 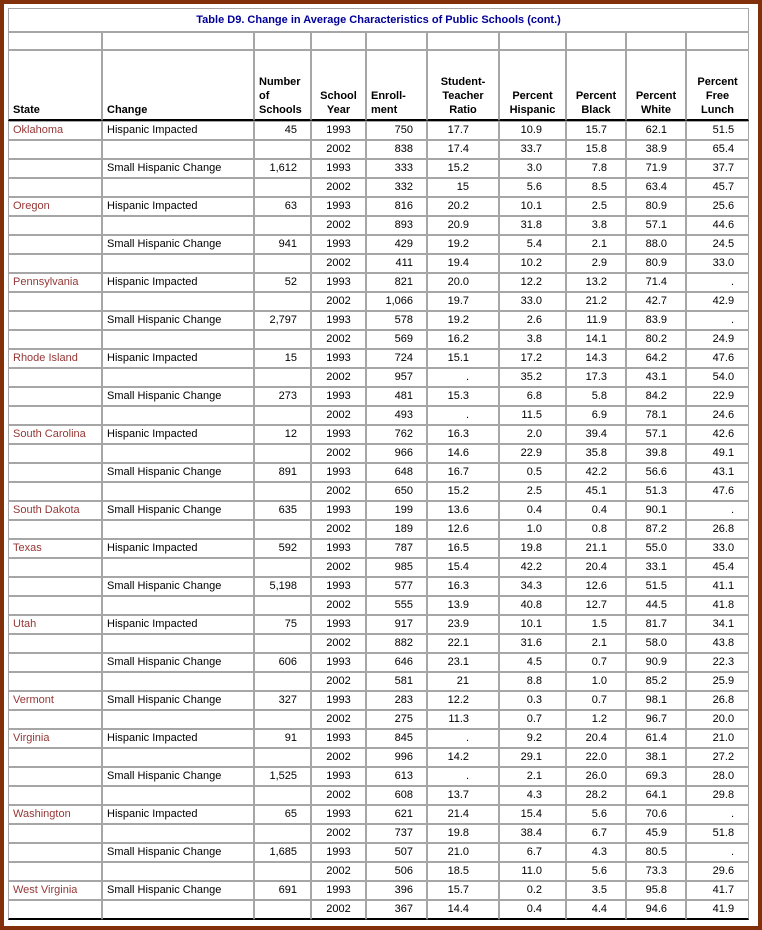 What do you see at coordinates (718, 149) in the screenshot?
I see `cell-percent-free-lunch: 65.4` at bounding box center [718, 149].